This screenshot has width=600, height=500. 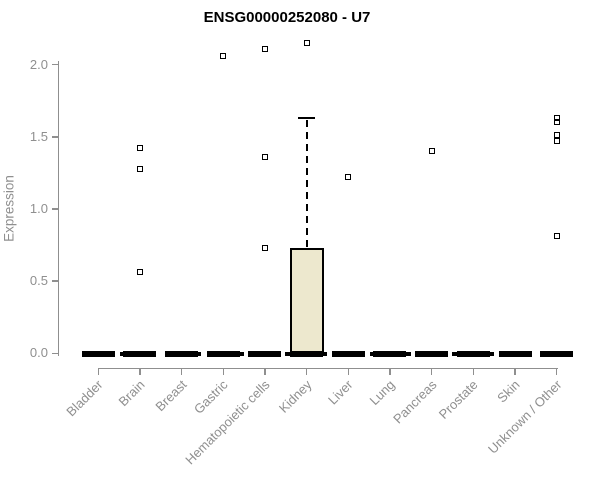 I want to click on y-tick-label: 2.0, so click(x=38, y=64).